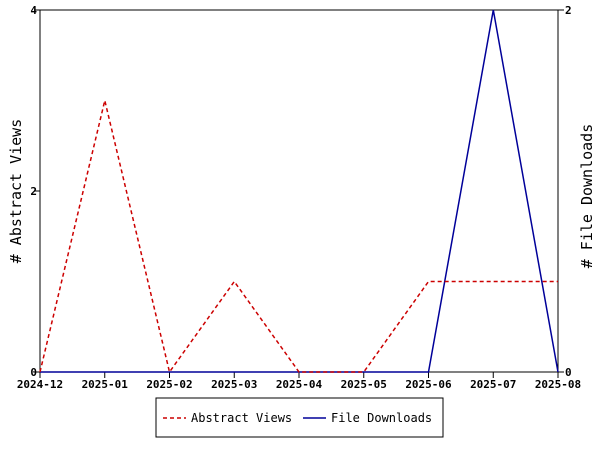  What do you see at coordinates (169, 384) in the screenshot?
I see `x-tick-label: 2025-02` at bounding box center [169, 384].